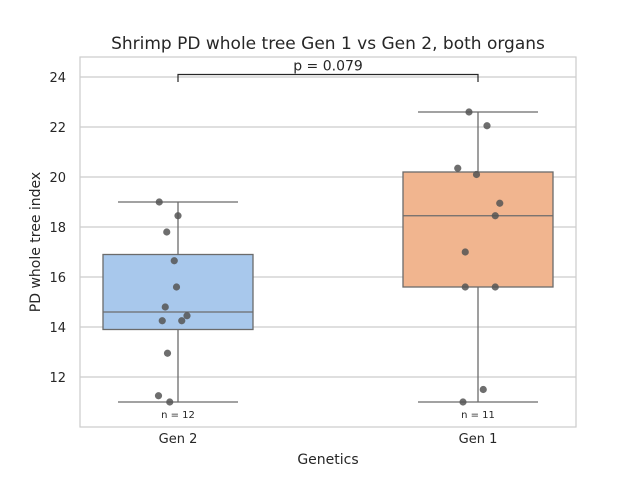 This screenshot has width=640, height=480. Describe the element at coordinates (327, 460) in the screenshot. I see `x-axis-label: Genetics` at that location.